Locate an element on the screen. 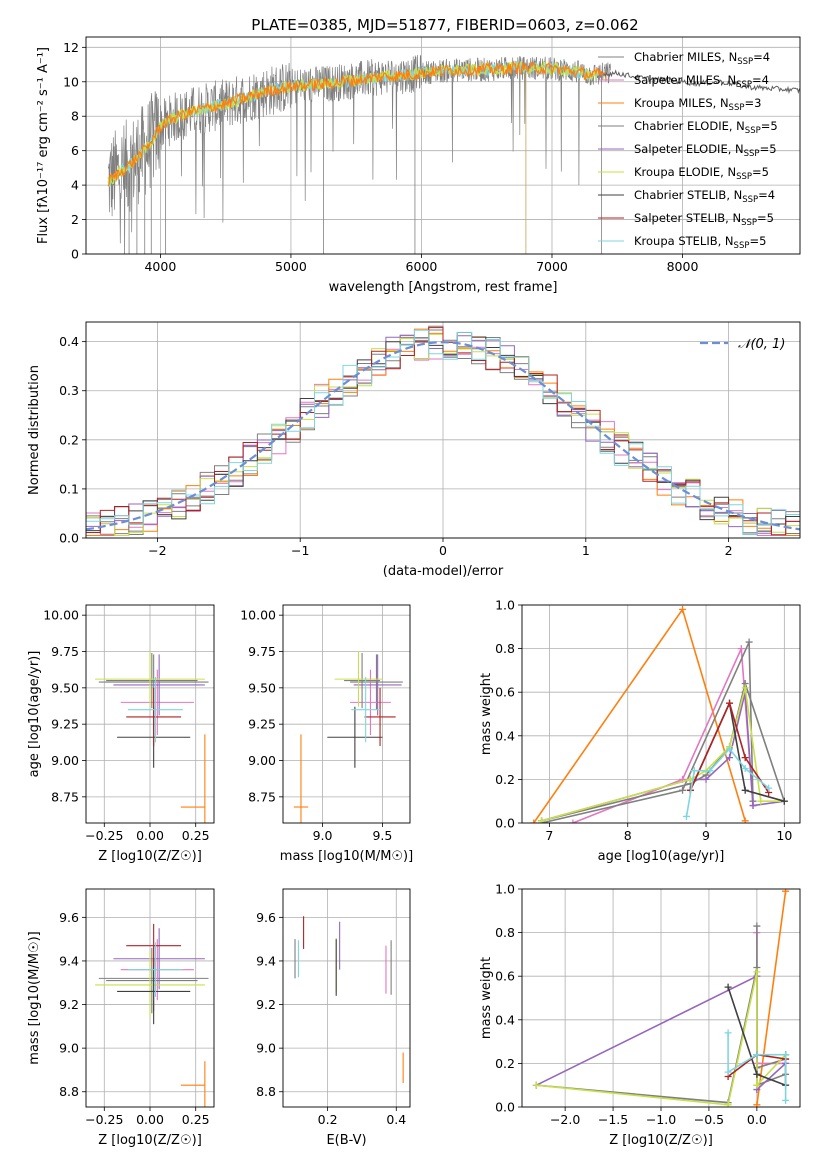 This screenshot has width=819, height=1170. x-tick-label: 8000 is located at coordinates (683, 266).